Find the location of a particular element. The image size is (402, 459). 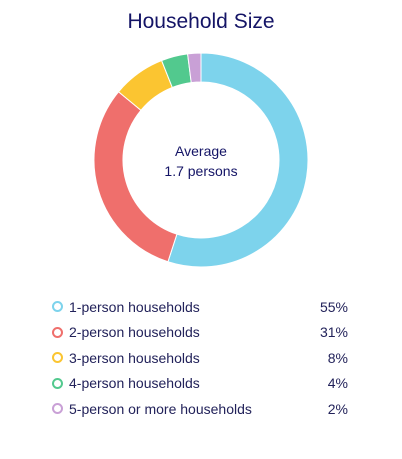

center-label-line2: 1.7 persons is located at coordinates (201, 171).